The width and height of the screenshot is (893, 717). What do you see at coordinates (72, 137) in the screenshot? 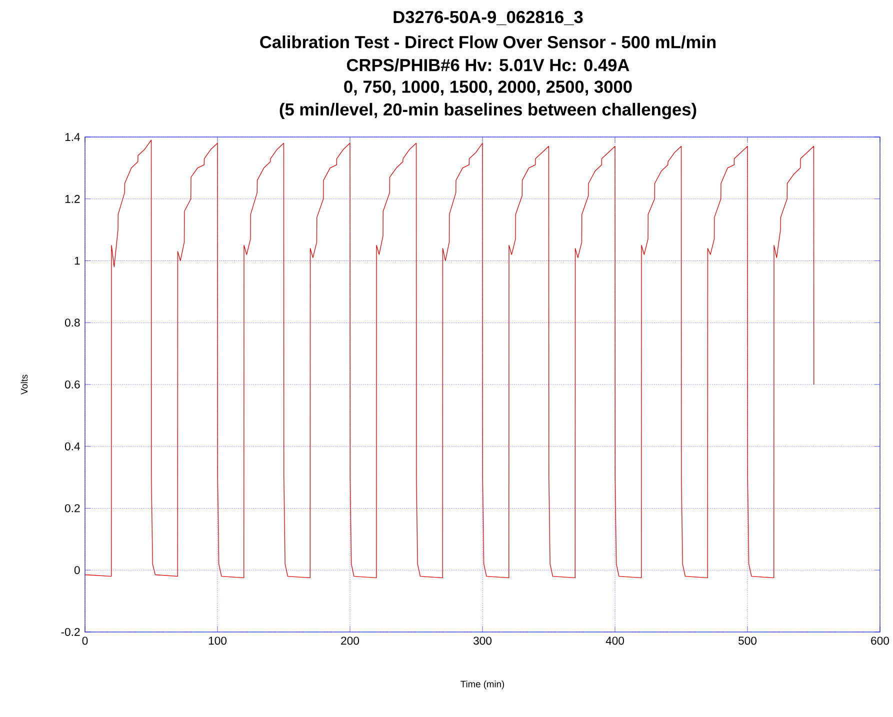
I see `y-tick-label: 1.4` at bounding box center [72, 137].